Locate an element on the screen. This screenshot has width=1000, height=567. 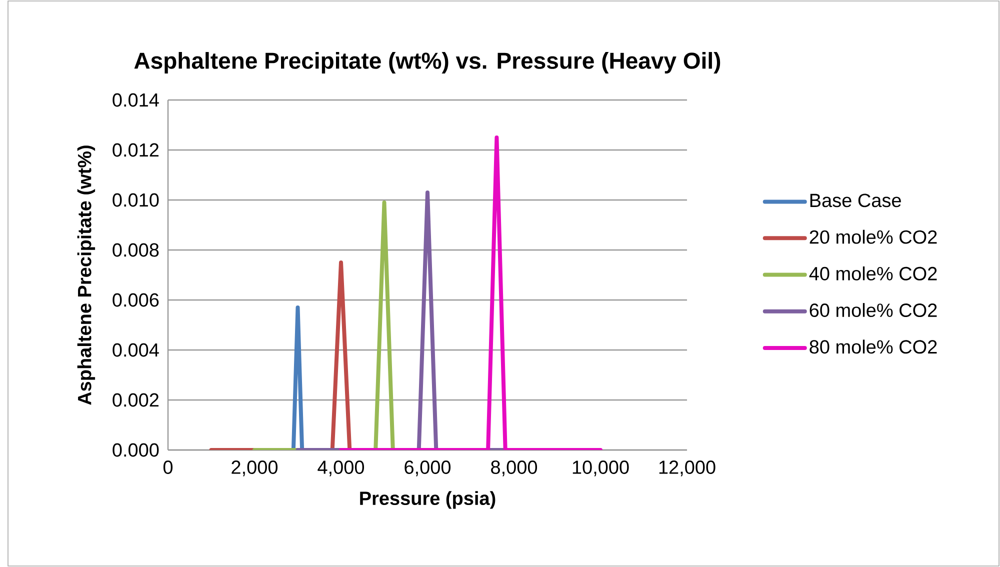
legend-label: 60 mole% CO2 is located at coordinates (873, 310).